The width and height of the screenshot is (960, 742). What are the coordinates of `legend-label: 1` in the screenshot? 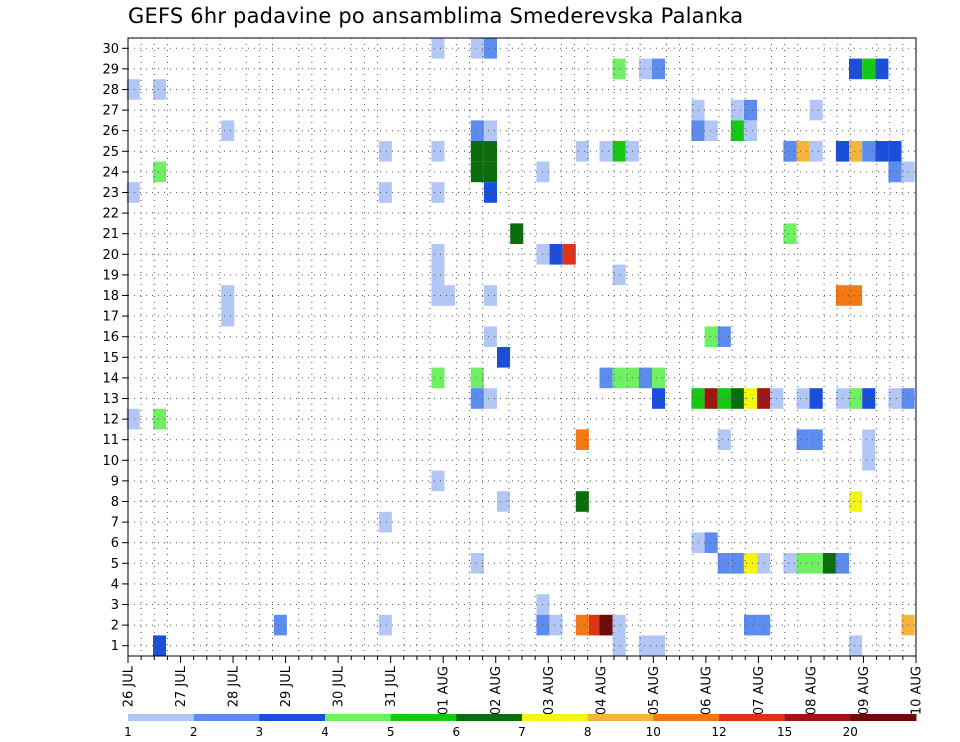 It's located at (128, 732).